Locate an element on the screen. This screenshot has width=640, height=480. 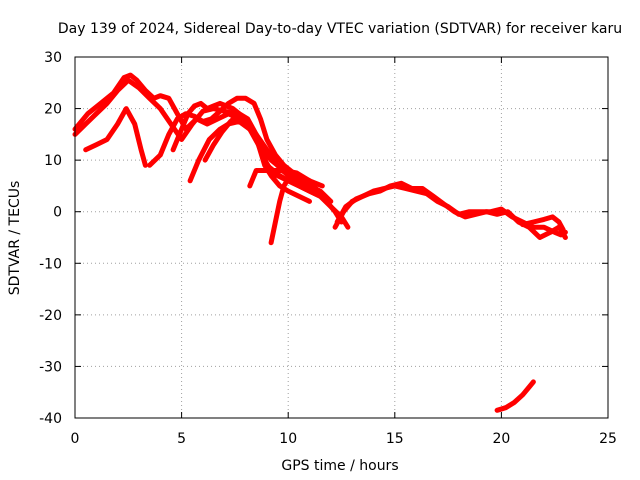
y-tick-label: -10 is located at coordinates (50, 264).